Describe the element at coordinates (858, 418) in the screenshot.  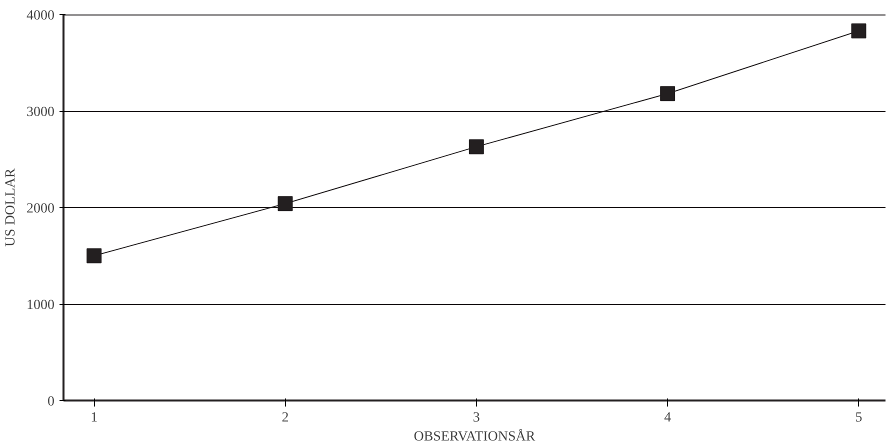
I see `x-tick-label: 5` at that location.